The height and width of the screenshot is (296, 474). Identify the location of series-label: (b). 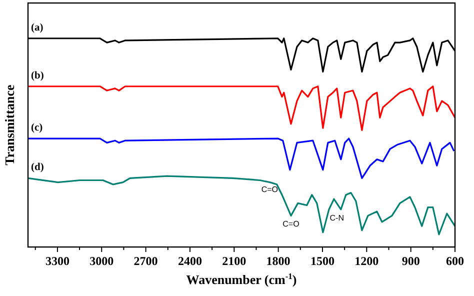
(37, 76).